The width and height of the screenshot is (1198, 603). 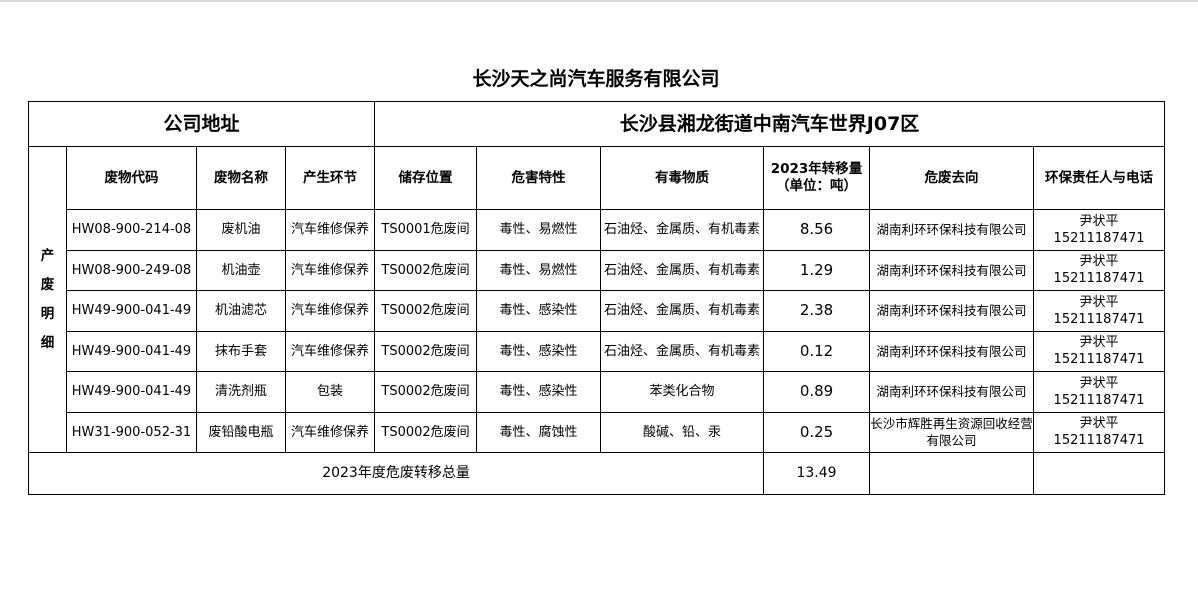 I want to click on table-cell: 8.56, so click(x=817, y=230).